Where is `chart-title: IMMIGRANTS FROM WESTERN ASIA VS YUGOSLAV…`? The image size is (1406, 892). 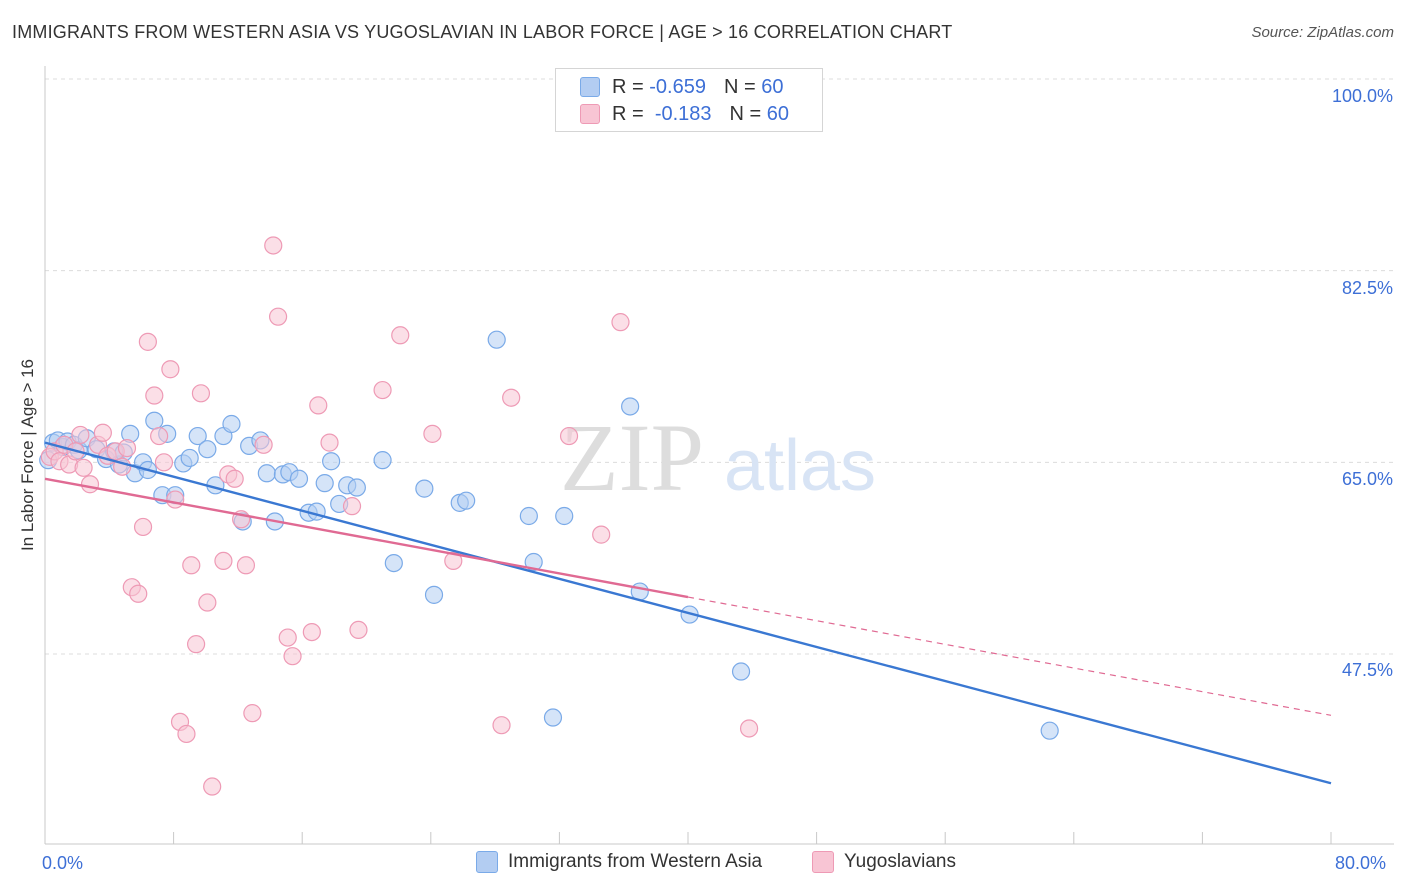
chart-title: IMMIGRANTS FROM WESTERN ASIA VS YUGOSLAV… is located at coordinates (482, 32).